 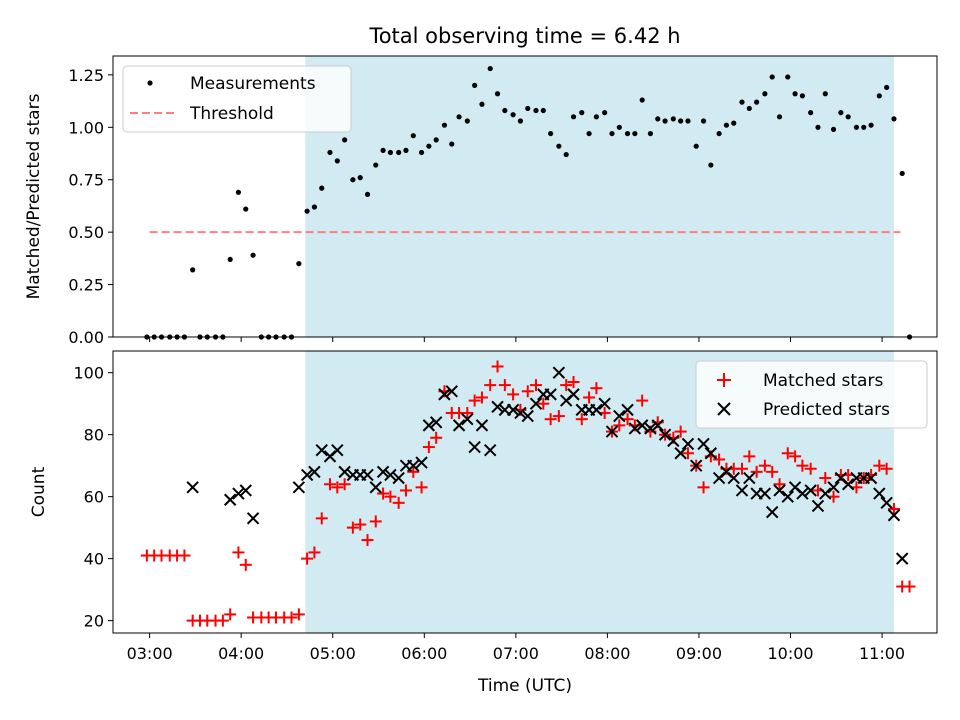 I want to click on x-tick-label: 10:00, so click(x=790, y=653).